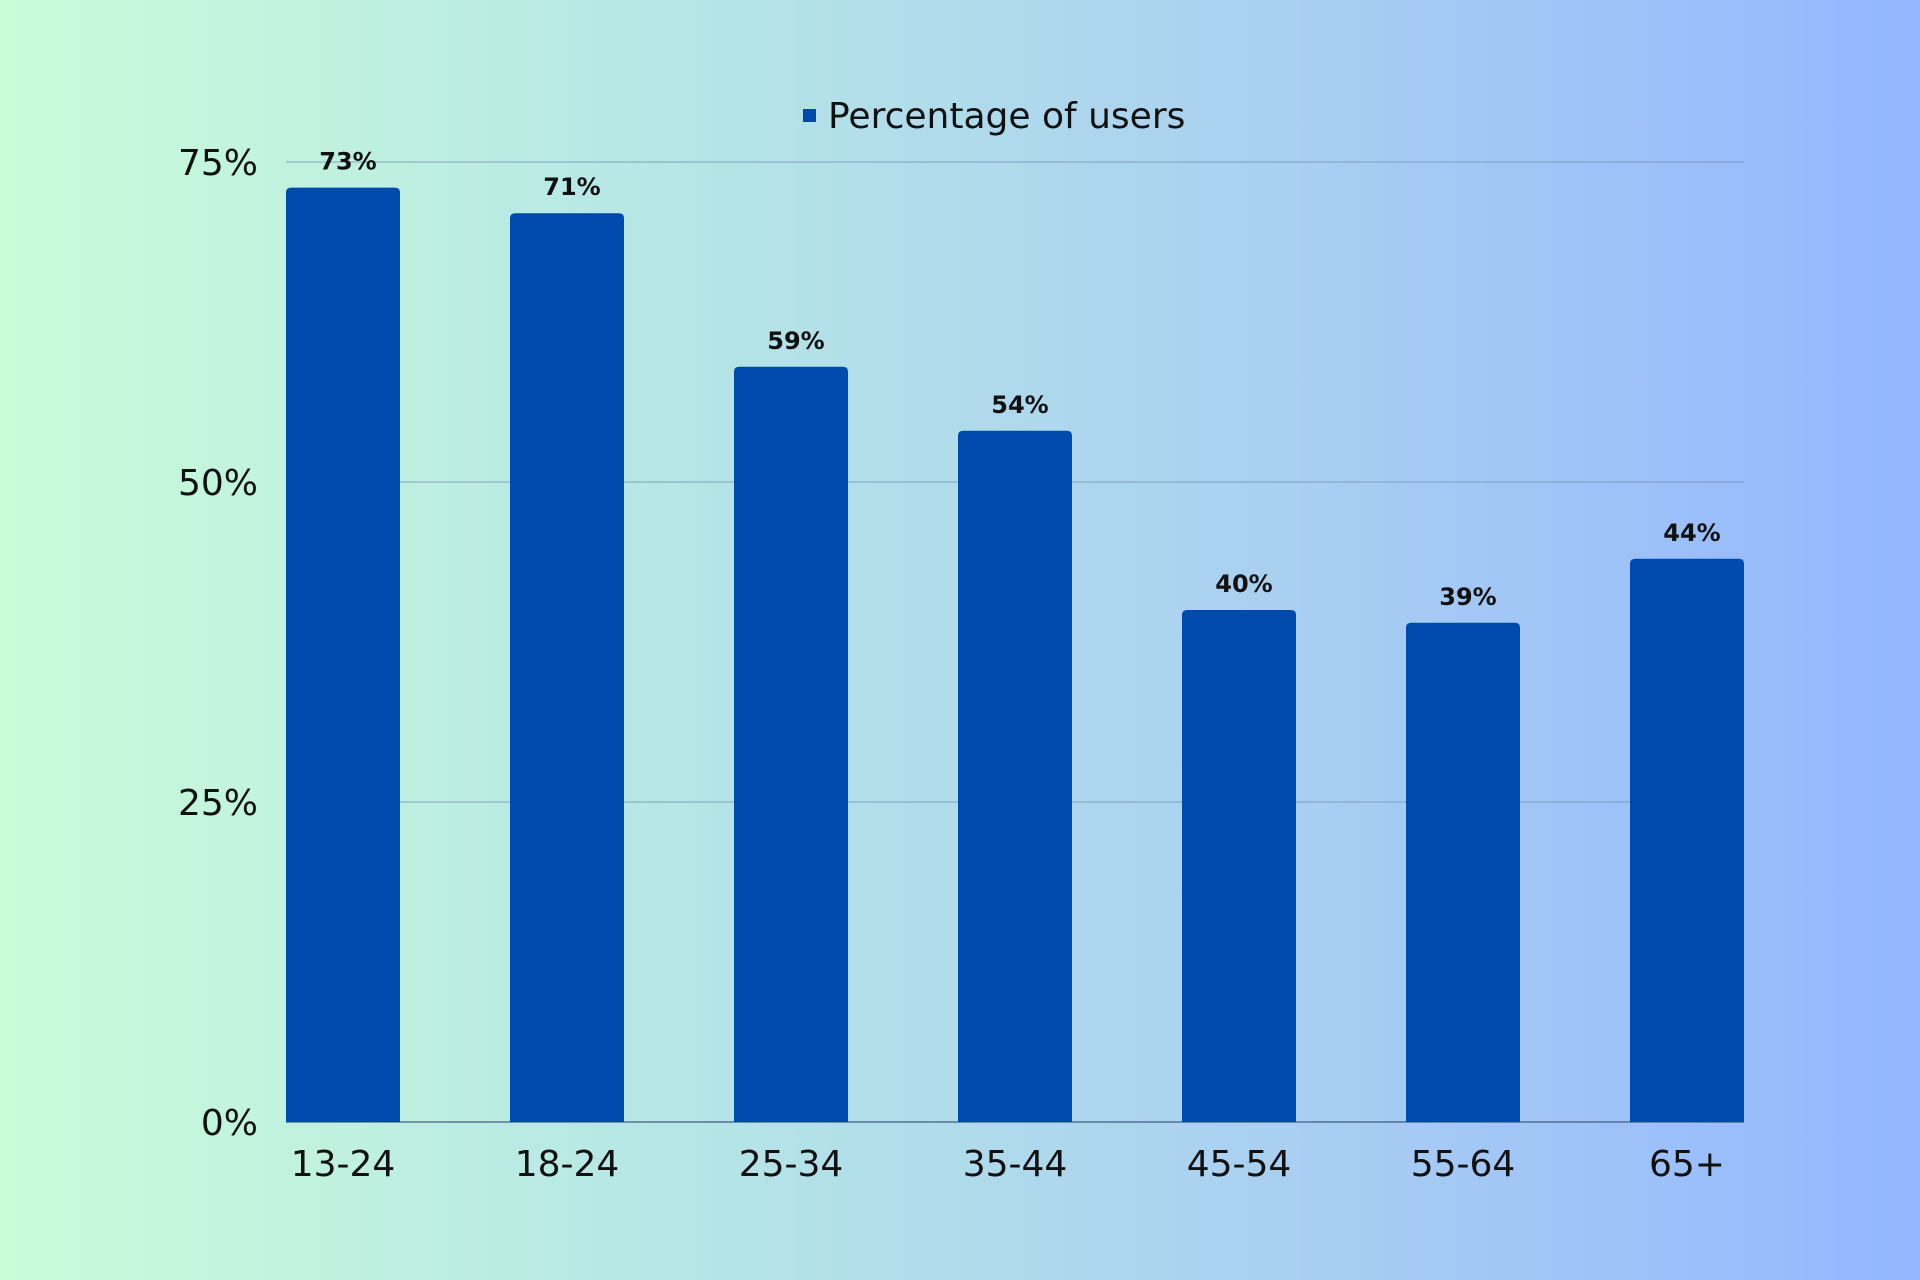 This screenshot has height=1280, width=1920. I want to click on x-tick-label: 65+, so click(1687, 1164).